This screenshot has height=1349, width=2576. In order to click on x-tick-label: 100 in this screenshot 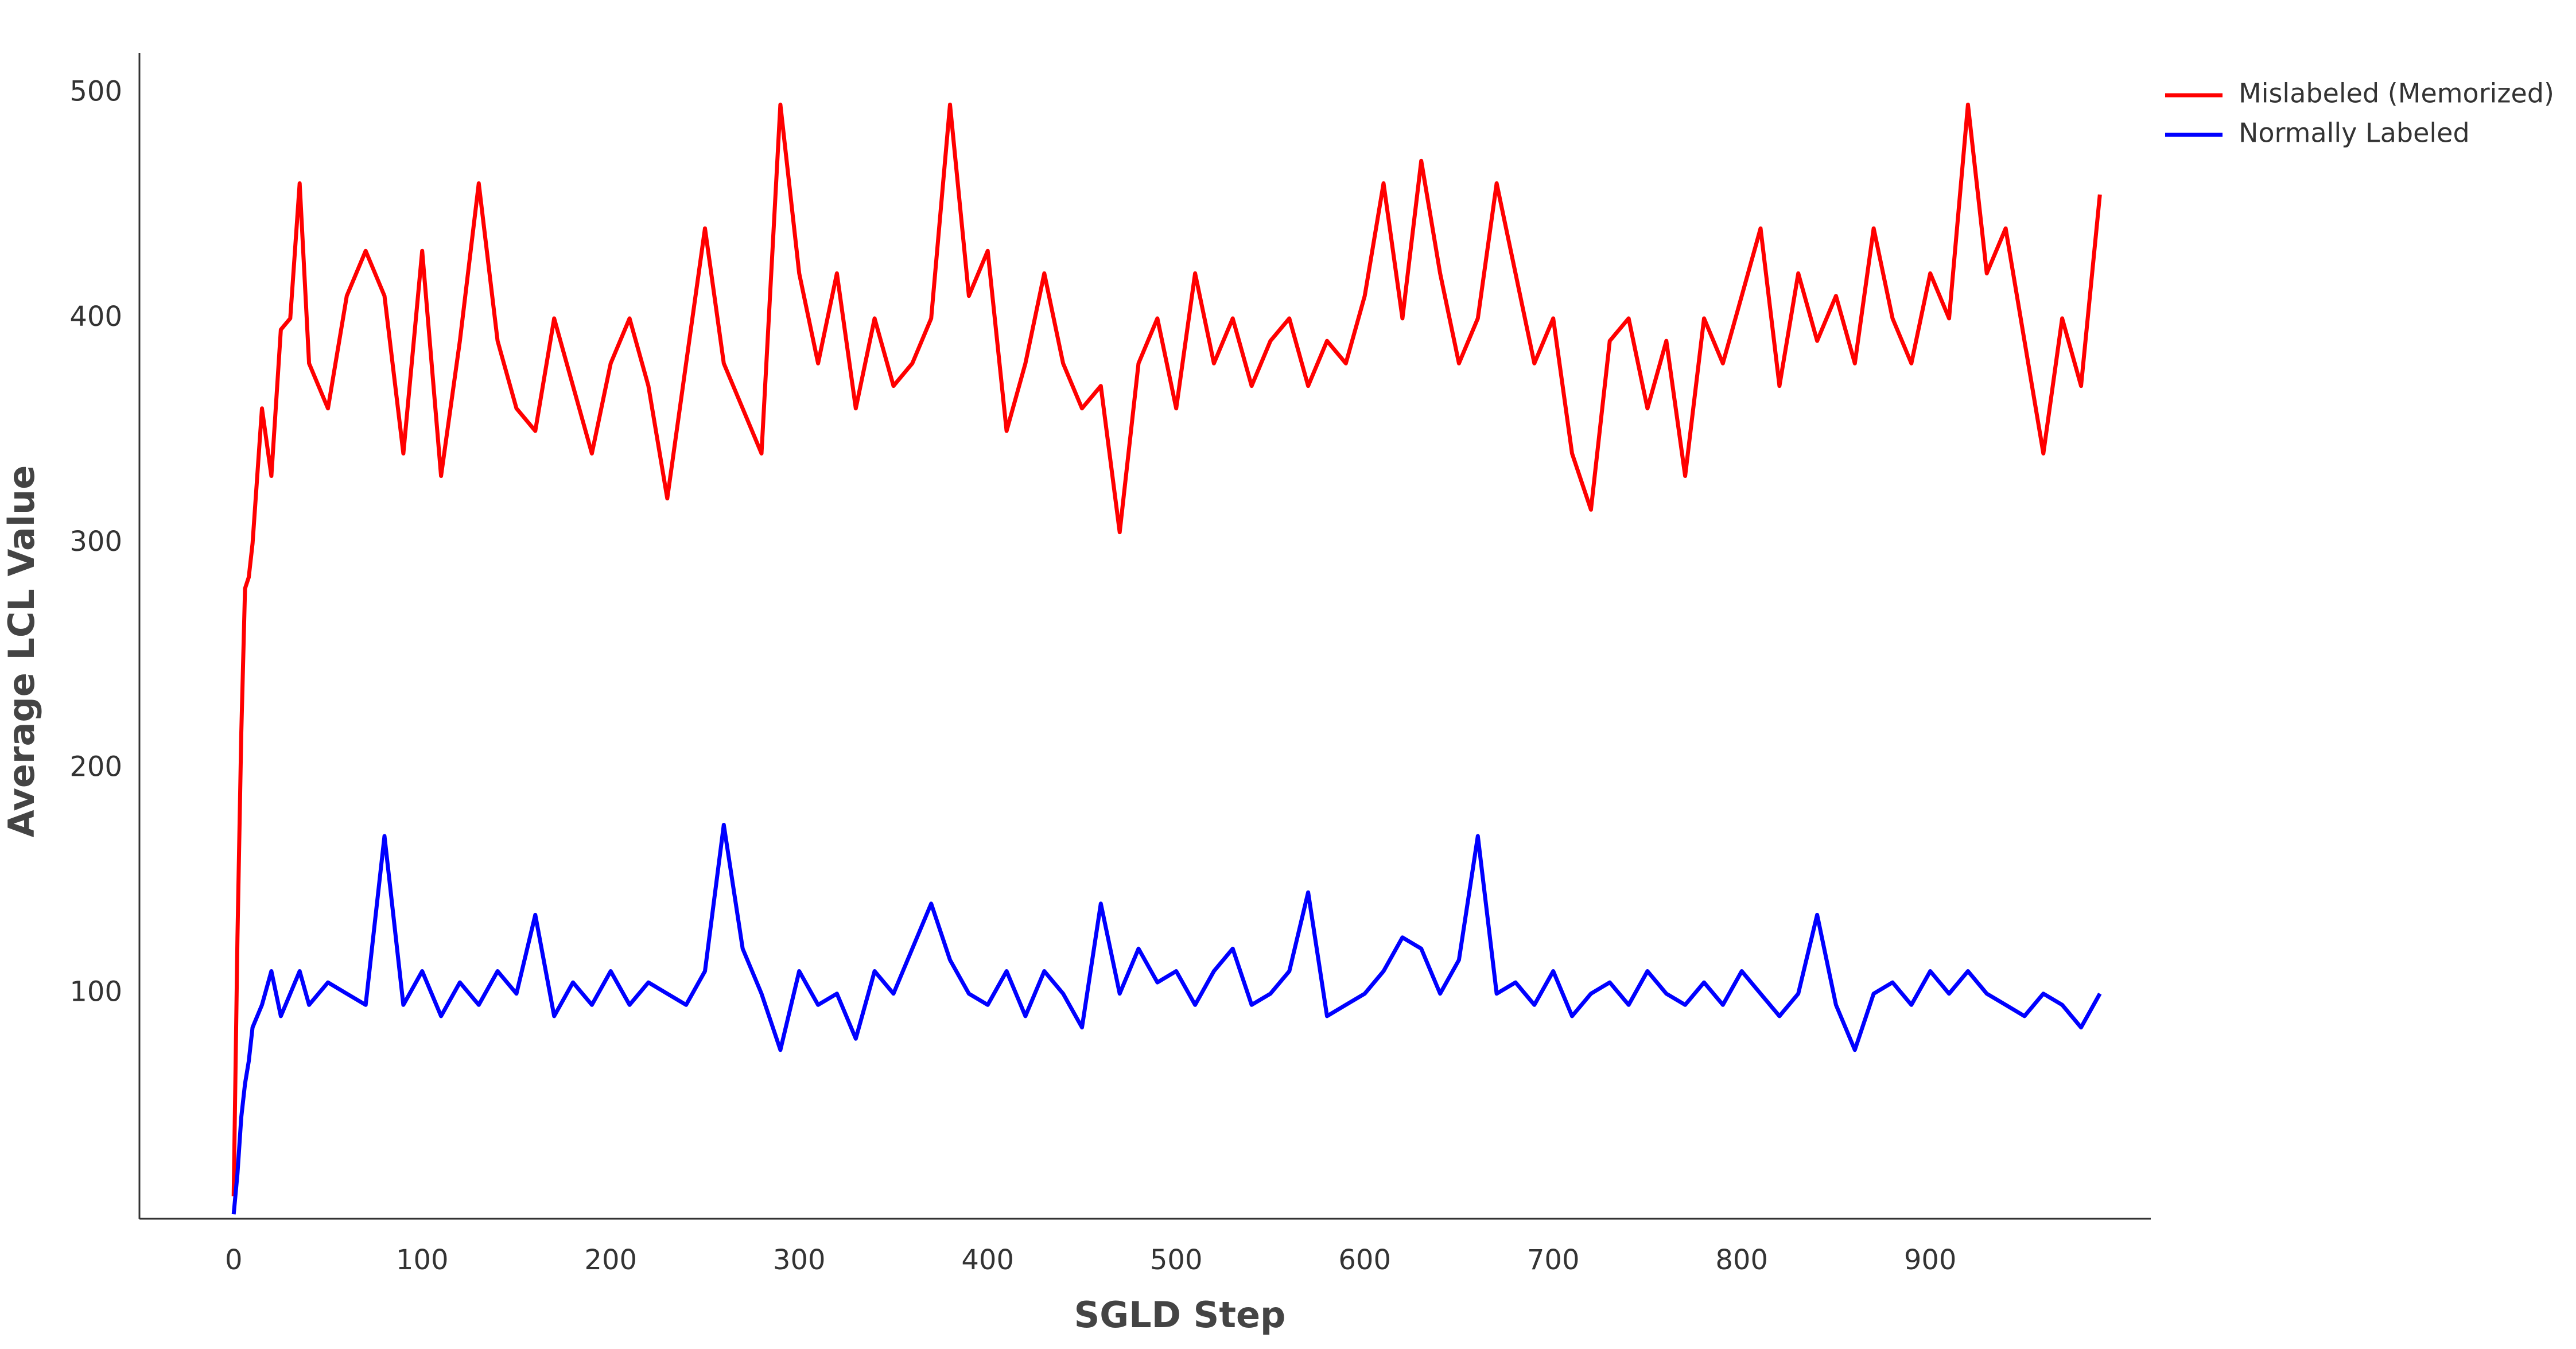, I will do `click(422, 1260)`.